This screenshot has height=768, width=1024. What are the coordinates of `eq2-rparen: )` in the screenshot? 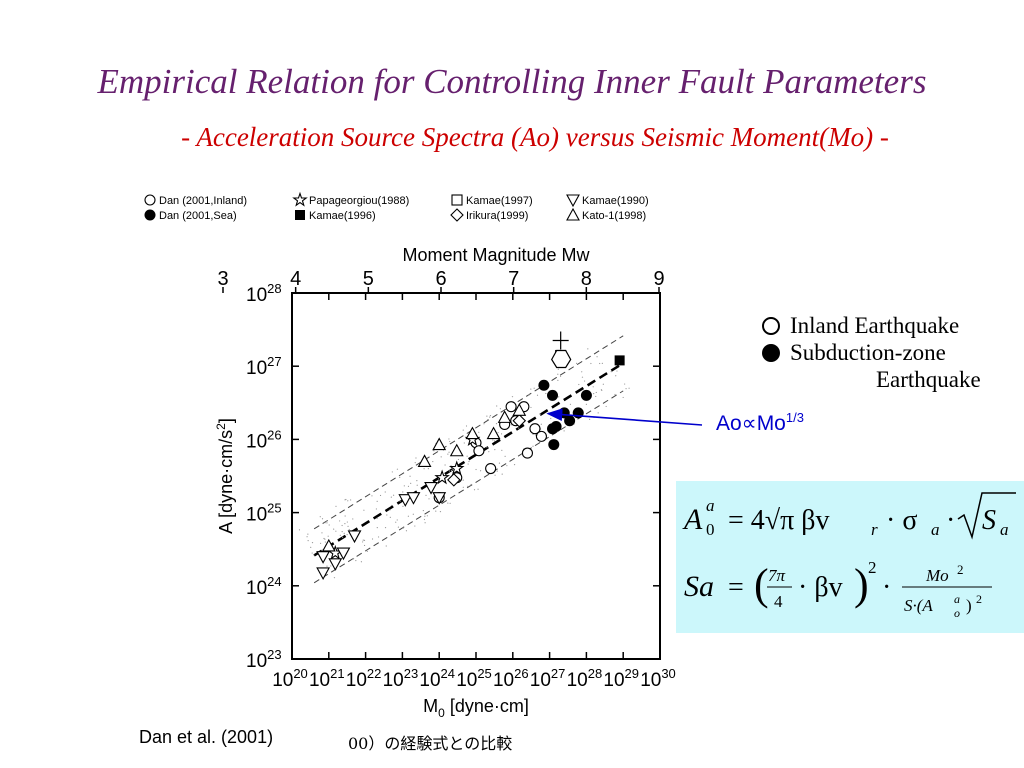 It's located at (861, 584).